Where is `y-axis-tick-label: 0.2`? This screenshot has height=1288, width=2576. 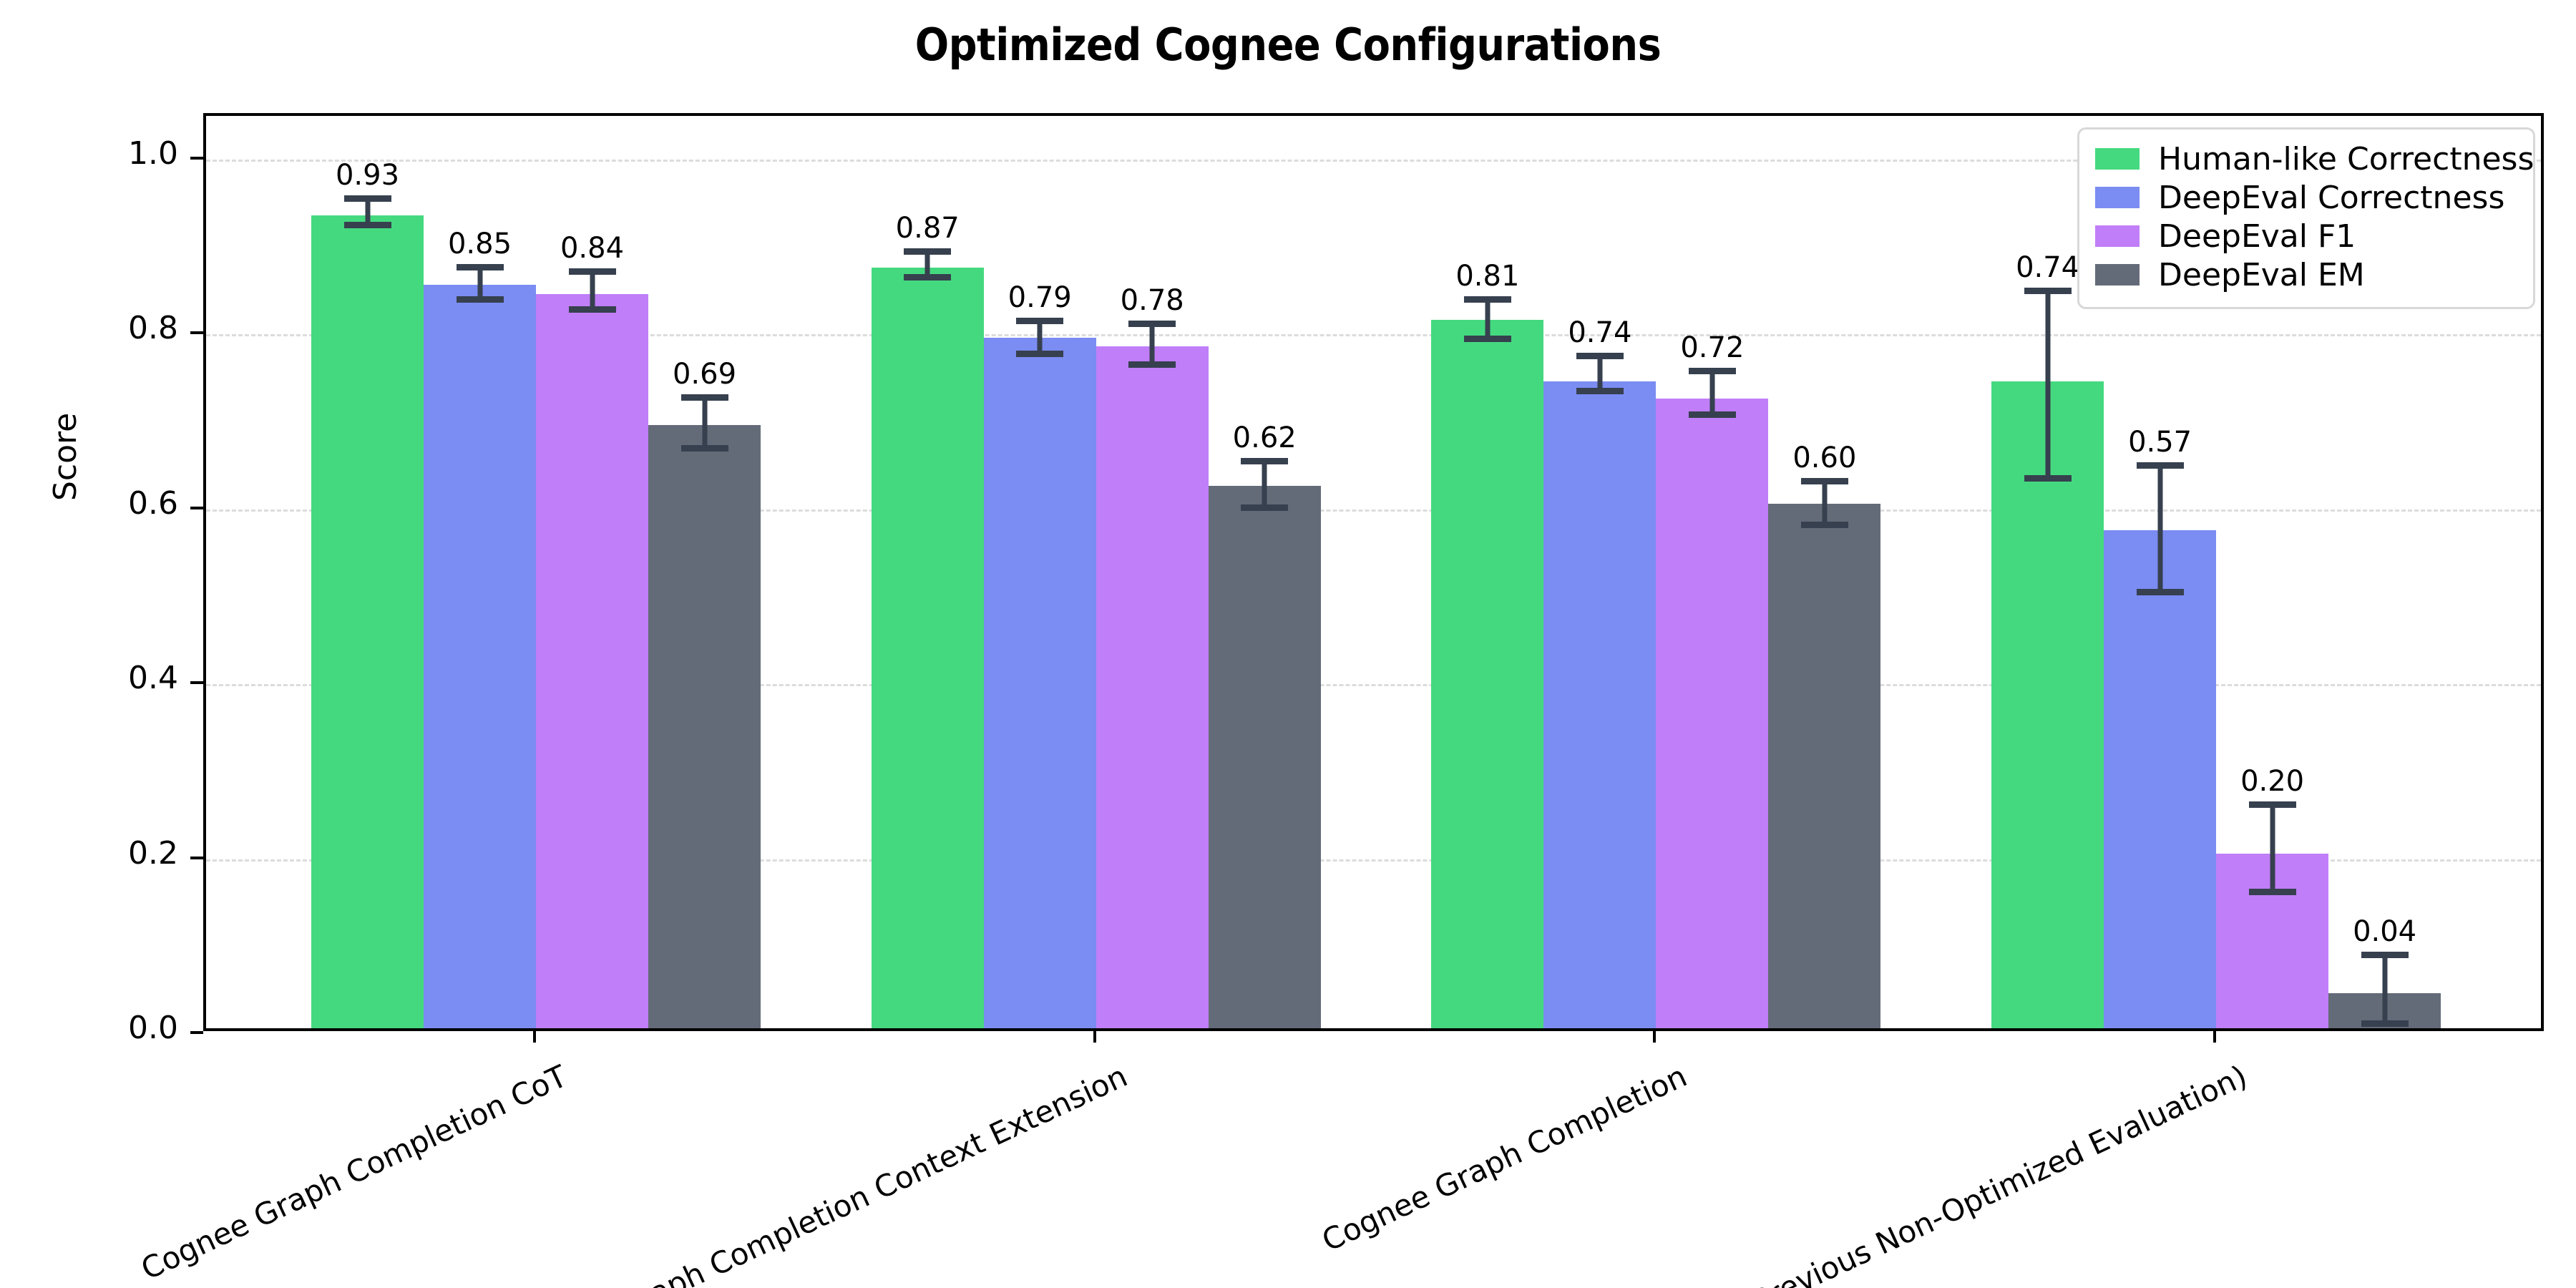
y-axis-tick-label: 0.2 is located at coordinates (153, 853).